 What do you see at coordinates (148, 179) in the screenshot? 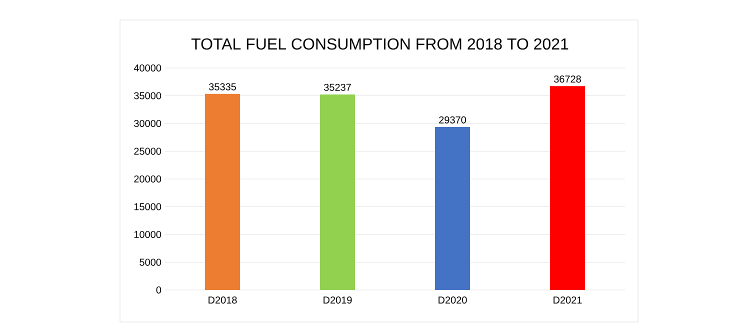
I see `y-tick-label: 20000` at bounding box center [148, 179].